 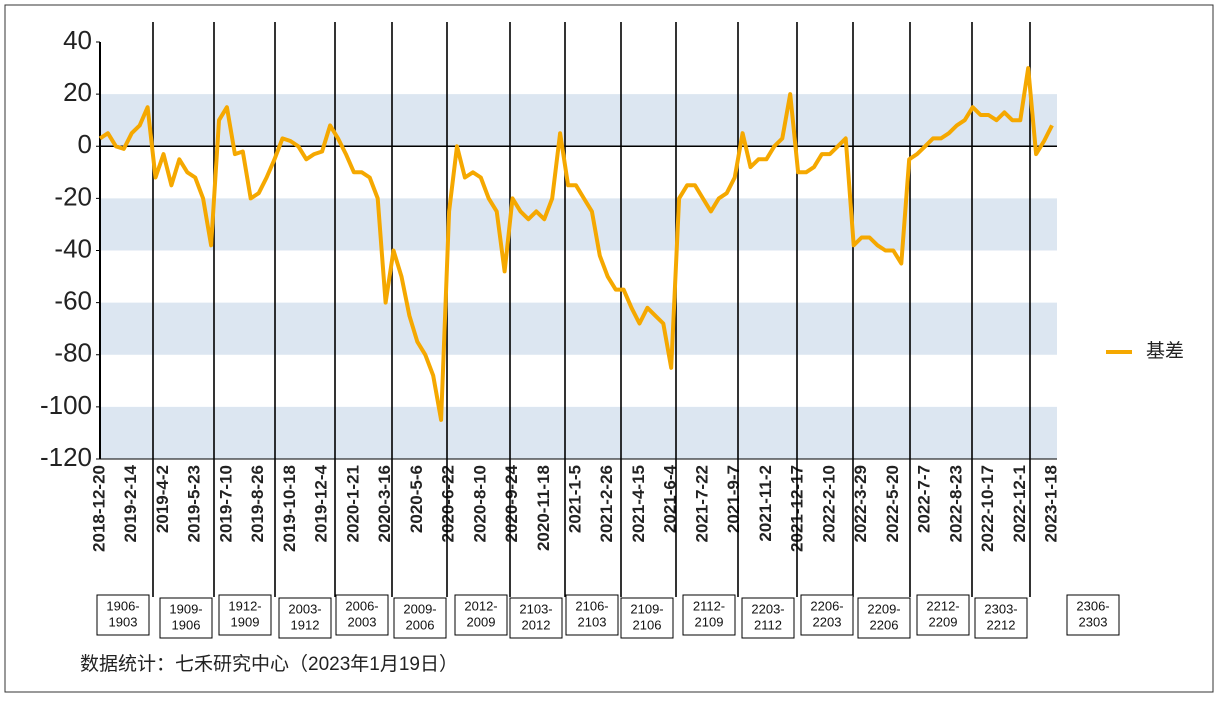 I want to click on y-tick-label: 0, so click(x=85, y=144).